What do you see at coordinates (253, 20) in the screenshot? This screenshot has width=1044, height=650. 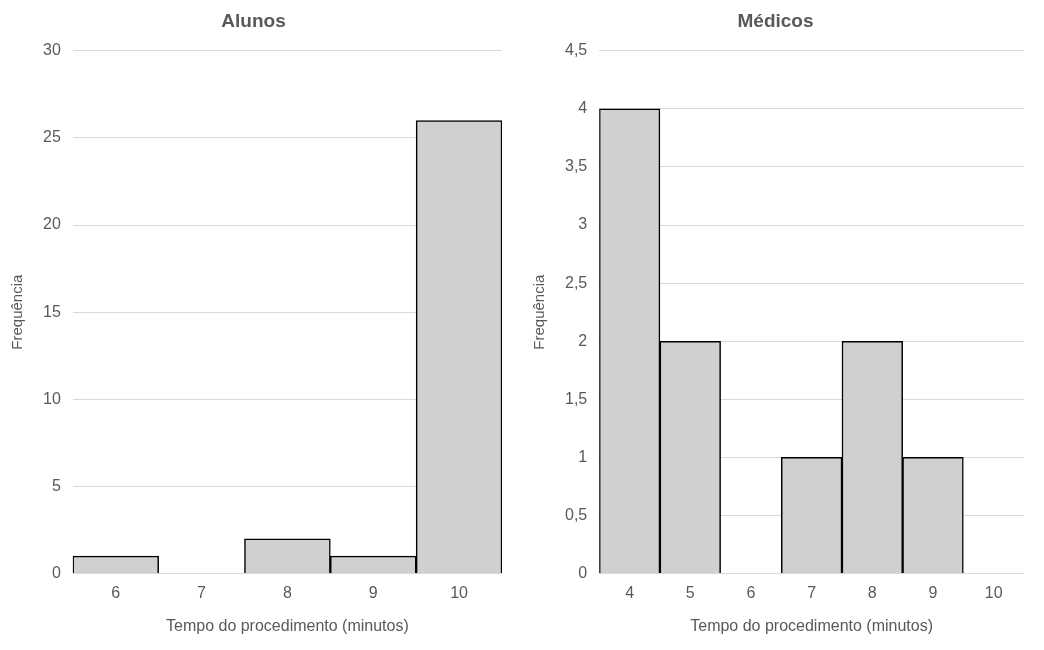 I see `chart-title: Alunos` at bounding box center [253, 20].